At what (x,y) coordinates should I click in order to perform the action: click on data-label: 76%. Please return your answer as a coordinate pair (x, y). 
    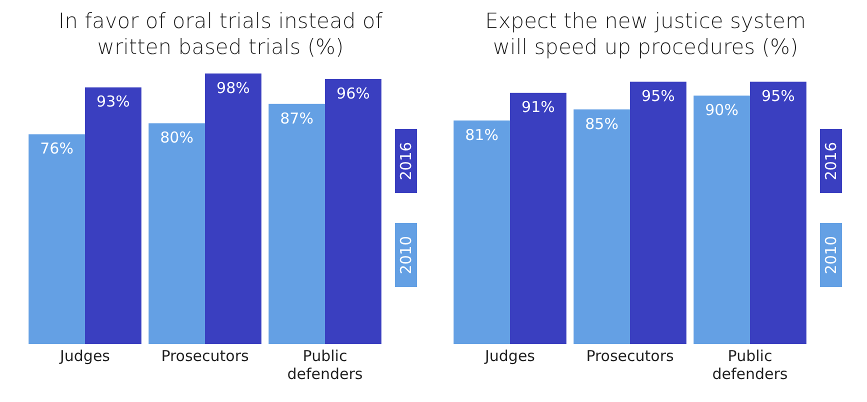
    Looking at the image, I should click on (56, 149).